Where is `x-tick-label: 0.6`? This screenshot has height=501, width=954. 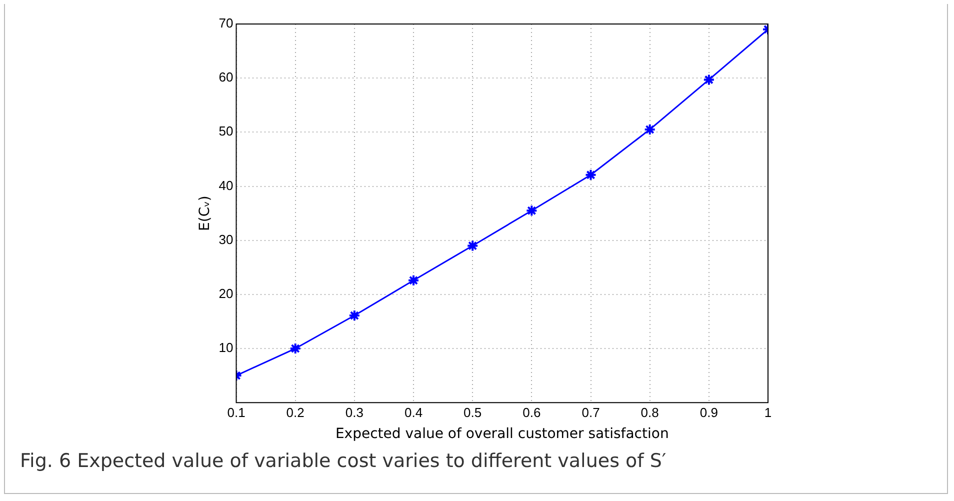
x-tick-label: 0.6 is located at coordinates (531, 412).